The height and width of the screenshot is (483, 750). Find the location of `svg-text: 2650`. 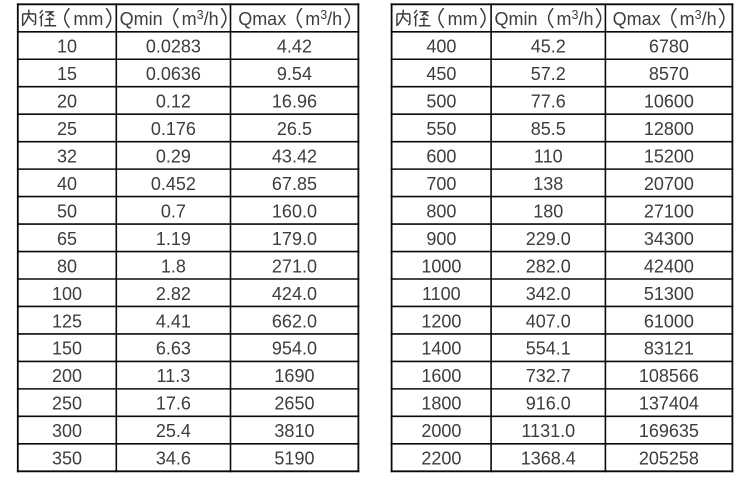

svg-text: 2650 is located at coordinates (294, 404).